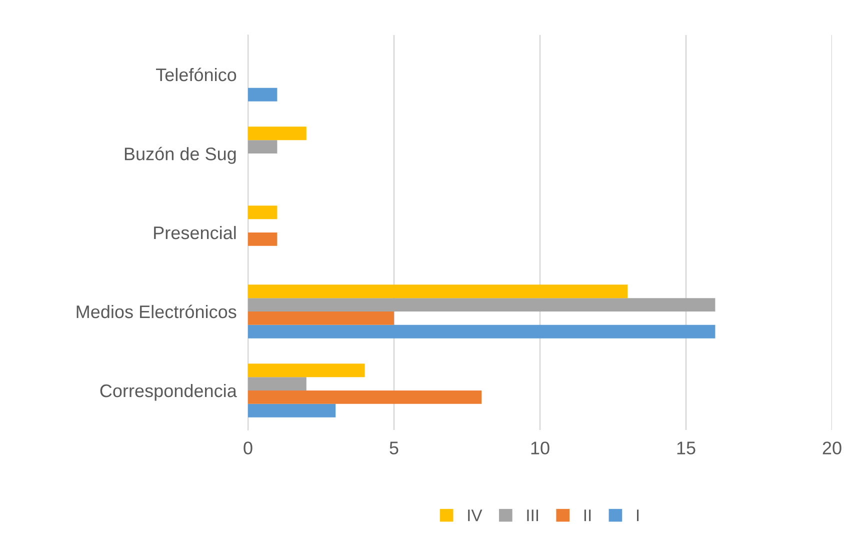 This screenshot has width=858, height=545. What do you see at coordinates (248, 448) in the screenshot?
I see `x-tick-label: 0` at bounding box center [248, 448].